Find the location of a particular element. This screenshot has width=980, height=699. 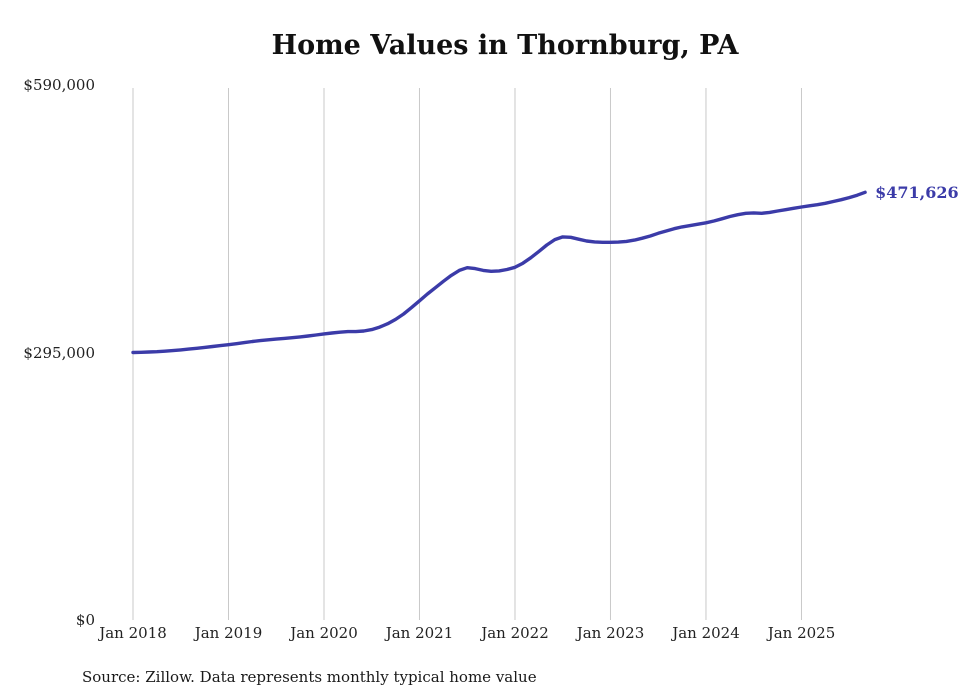

x-axis-tick-jan-2020: Jan 2020 is located at coordinates (324, 633).